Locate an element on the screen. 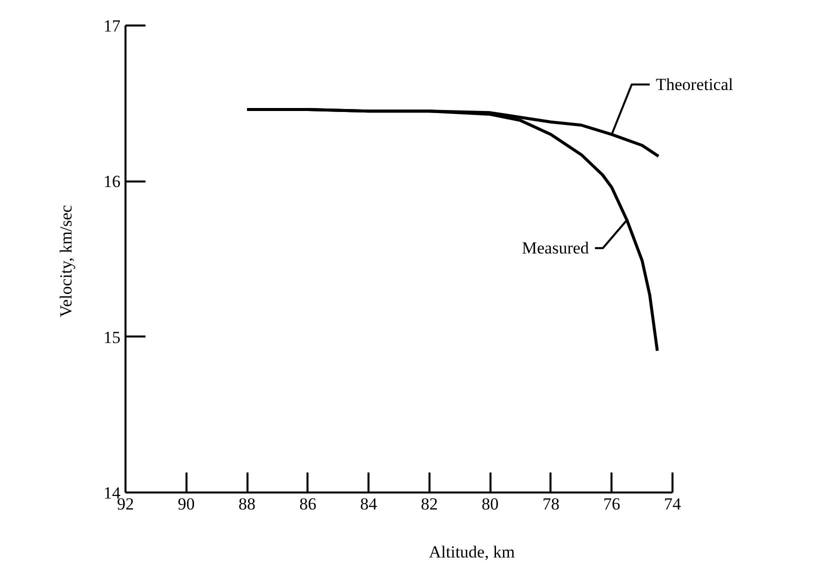  x-axis-title: Altitude, km is located at coordinates (471, 552).